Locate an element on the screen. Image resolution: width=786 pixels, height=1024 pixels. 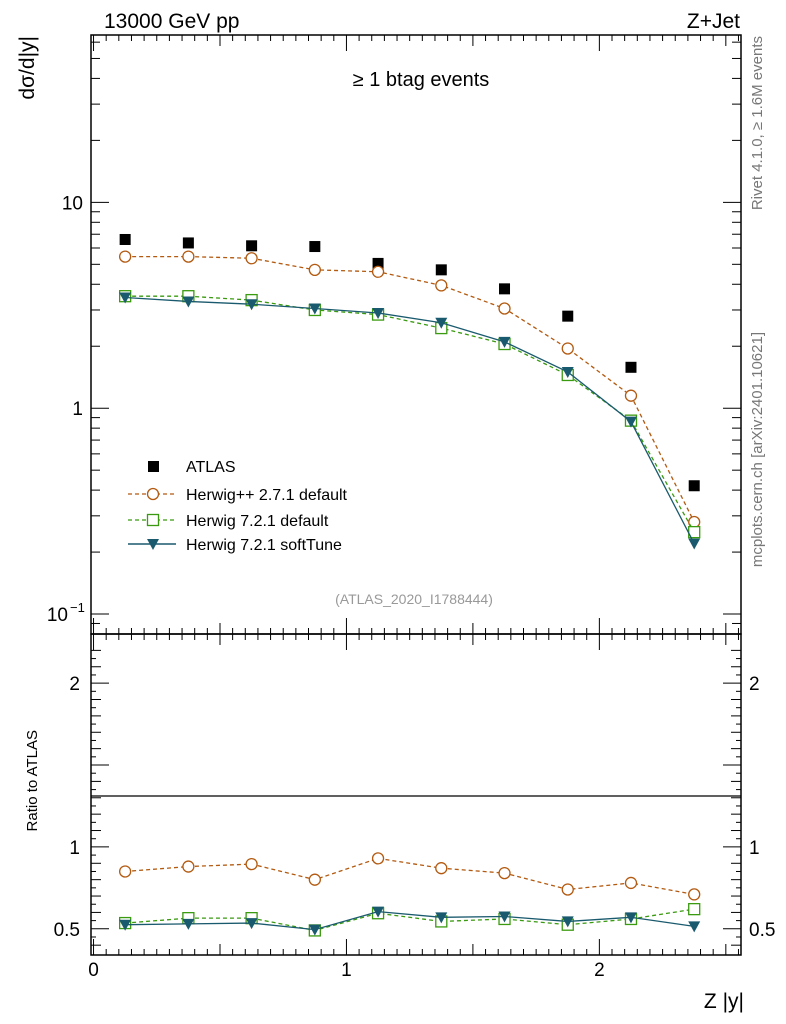
ratio-y-tick-label-right: 0.5 is located at coordinates (762, 930).